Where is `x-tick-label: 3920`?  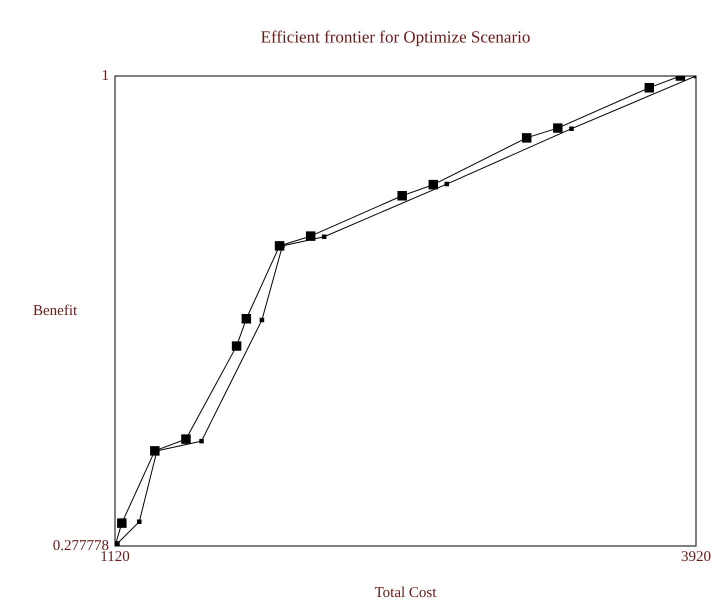
x-tick-label: 3920 is located at coordinates (696, 556).